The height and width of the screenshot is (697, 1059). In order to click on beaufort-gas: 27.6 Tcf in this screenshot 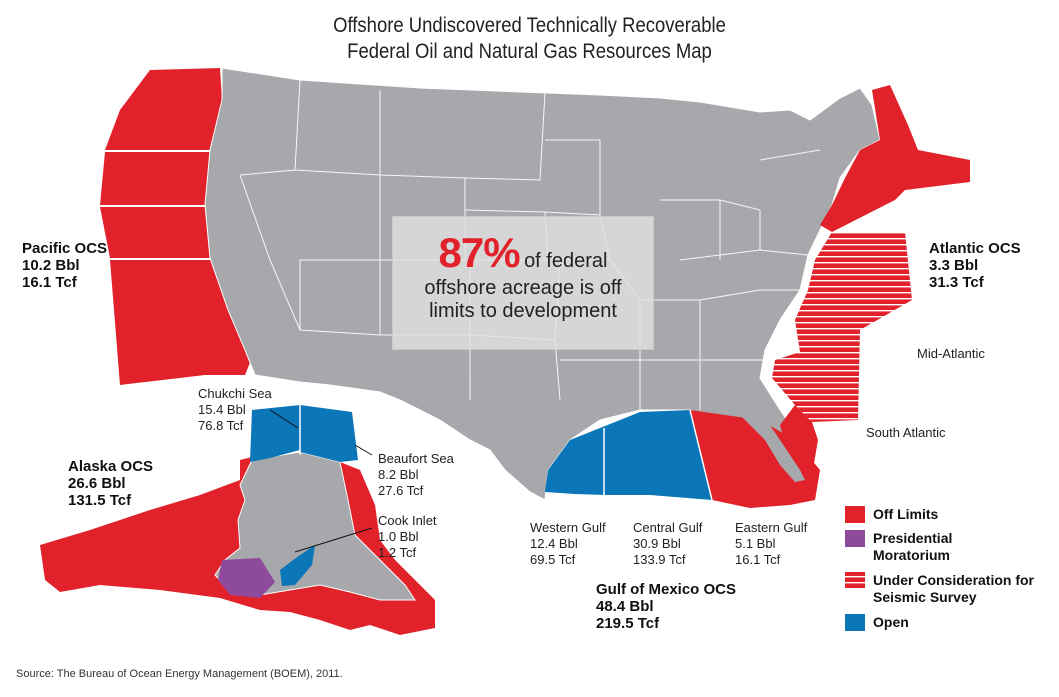, I will do `click(401, 490)`.